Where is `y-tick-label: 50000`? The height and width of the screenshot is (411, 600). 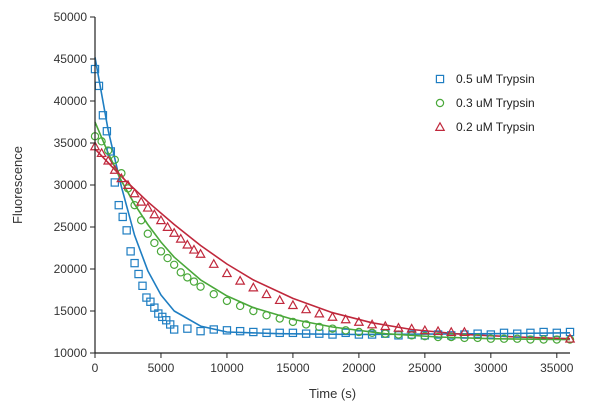 y-tick-label: 50000 is located at coordinates (71, 17).